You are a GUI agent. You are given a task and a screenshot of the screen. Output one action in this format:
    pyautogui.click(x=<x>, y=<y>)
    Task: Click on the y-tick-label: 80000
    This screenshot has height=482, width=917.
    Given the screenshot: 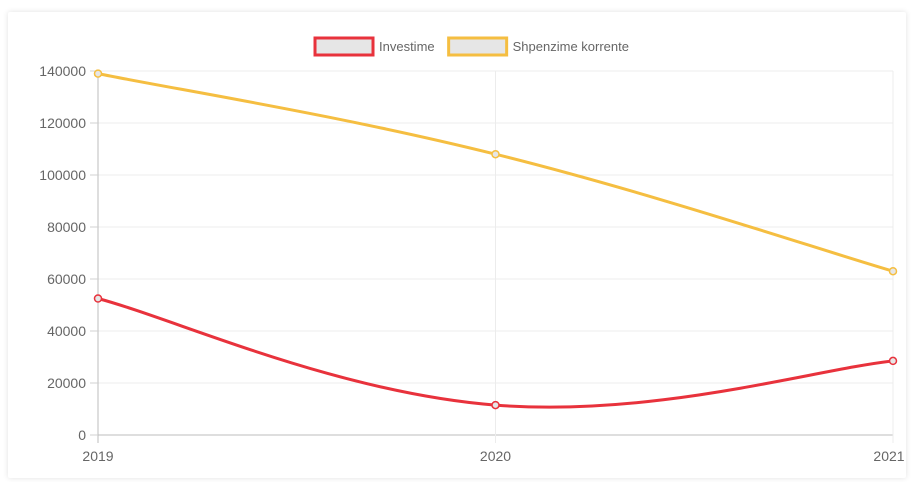 What is the action you would take?
    pyautogui.click(x=66, y=227)
    